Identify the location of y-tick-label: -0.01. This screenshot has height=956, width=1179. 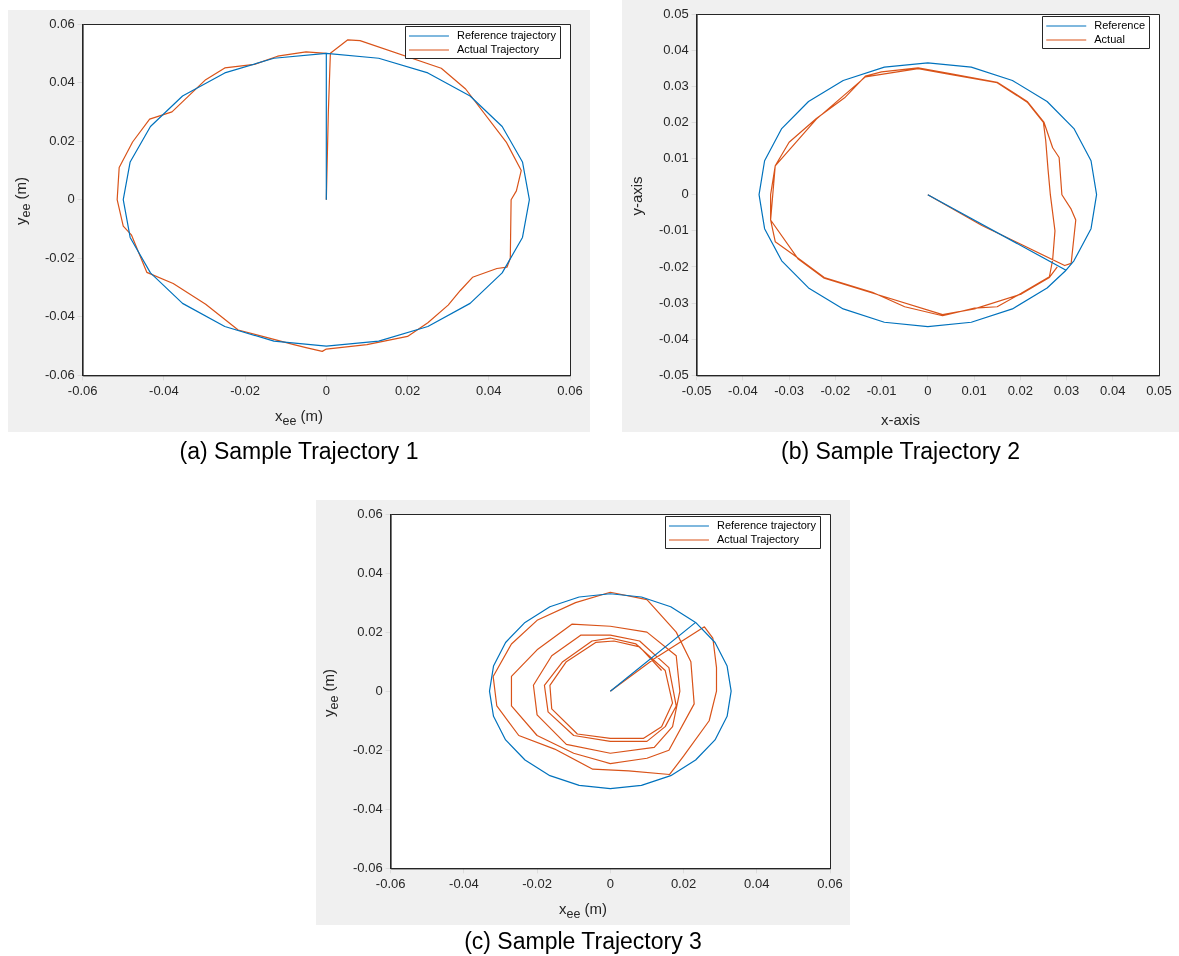
(673, 230).